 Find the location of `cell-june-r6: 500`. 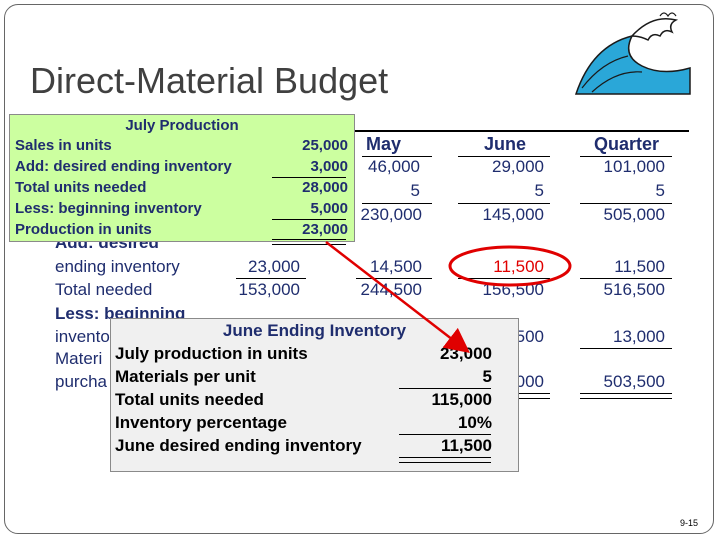

cell-june-r6: 500 is located at coordinates (529, 336).